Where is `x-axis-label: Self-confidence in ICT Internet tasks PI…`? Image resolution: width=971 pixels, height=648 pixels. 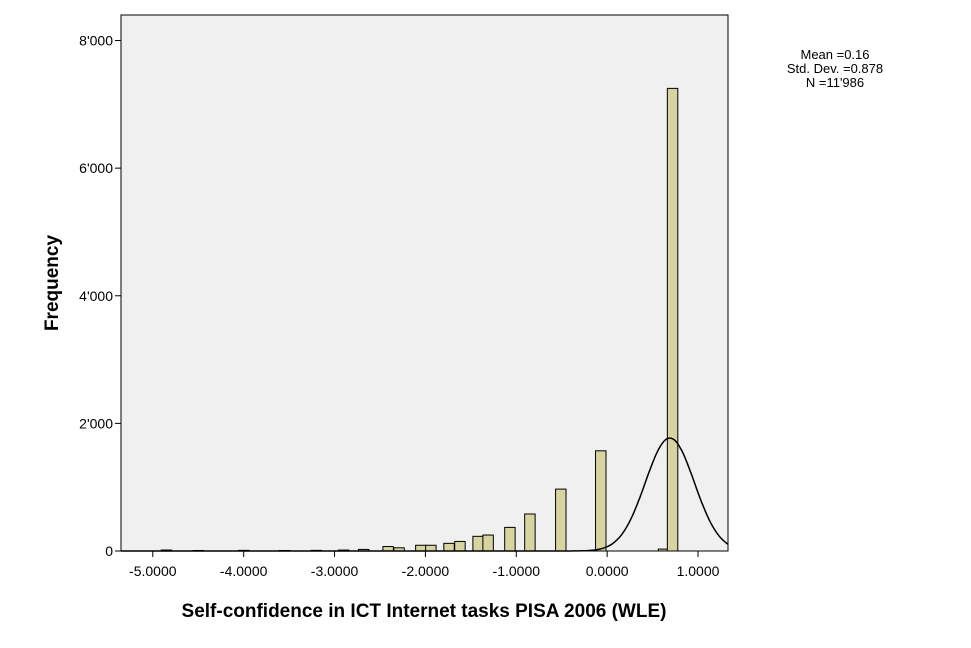
x-axis-label: Self-confidence in ICT Internet tasks PI… is located at coordinates (424, 611).